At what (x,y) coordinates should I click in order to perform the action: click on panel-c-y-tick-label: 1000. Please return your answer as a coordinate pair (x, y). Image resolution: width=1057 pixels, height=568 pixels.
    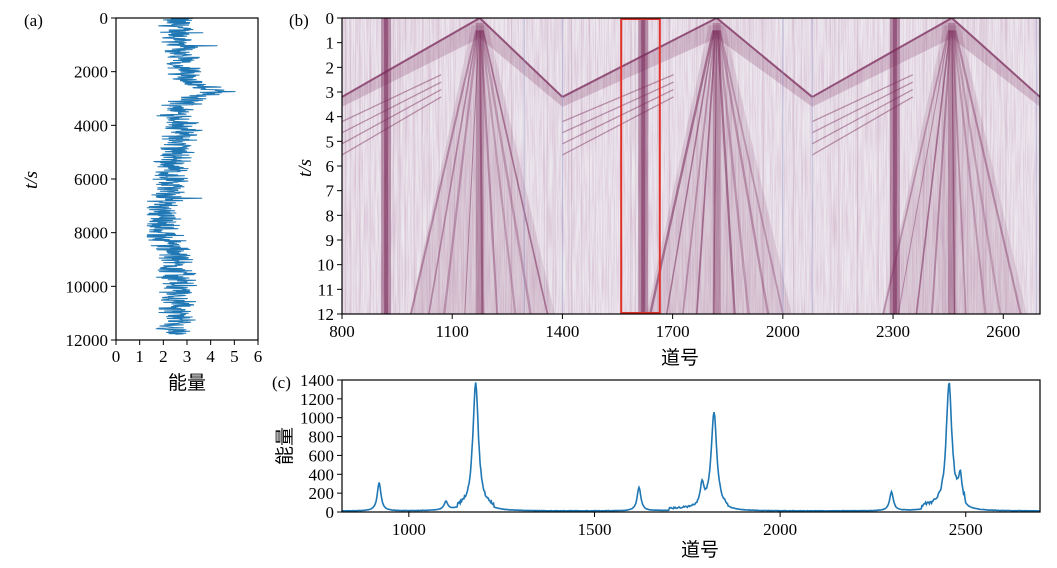
    Looking at the image, I should click on (317, 418).